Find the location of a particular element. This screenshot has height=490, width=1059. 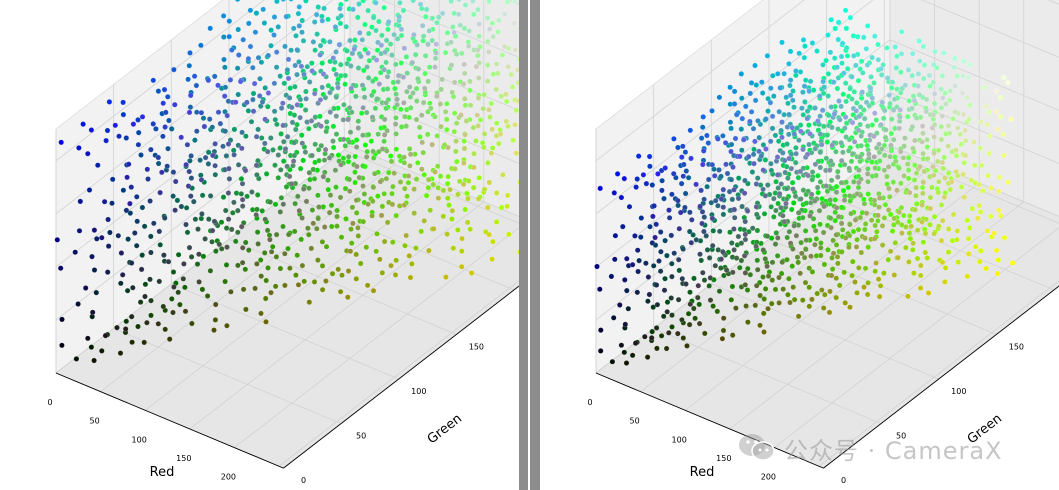

x-tick-label: 200 is located at coordinates (768, 477).